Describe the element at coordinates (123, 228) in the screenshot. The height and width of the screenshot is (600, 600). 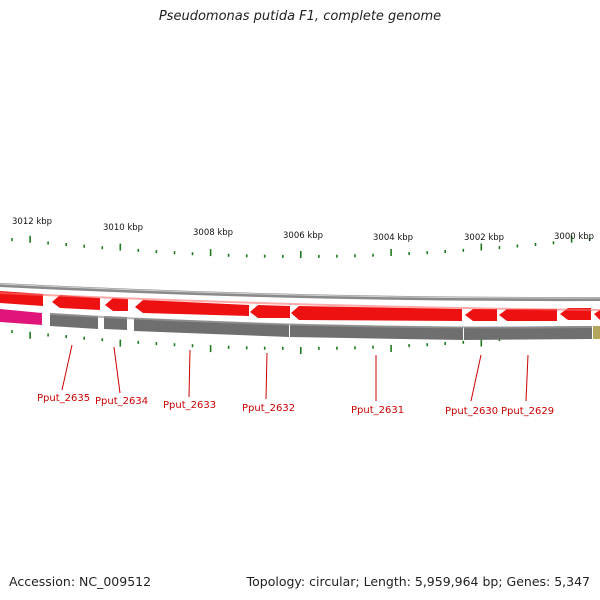
I see `scale-label-3010: 3010 kbp` at that location.